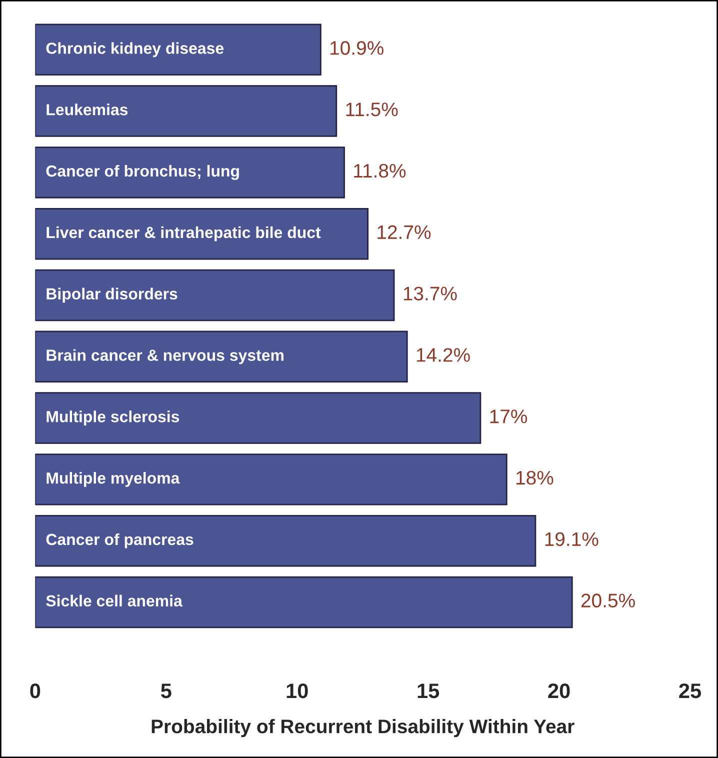 This screenshot has width=718, height=758. I want to click on y-tick-label: Leukemias, so click(87, 110).